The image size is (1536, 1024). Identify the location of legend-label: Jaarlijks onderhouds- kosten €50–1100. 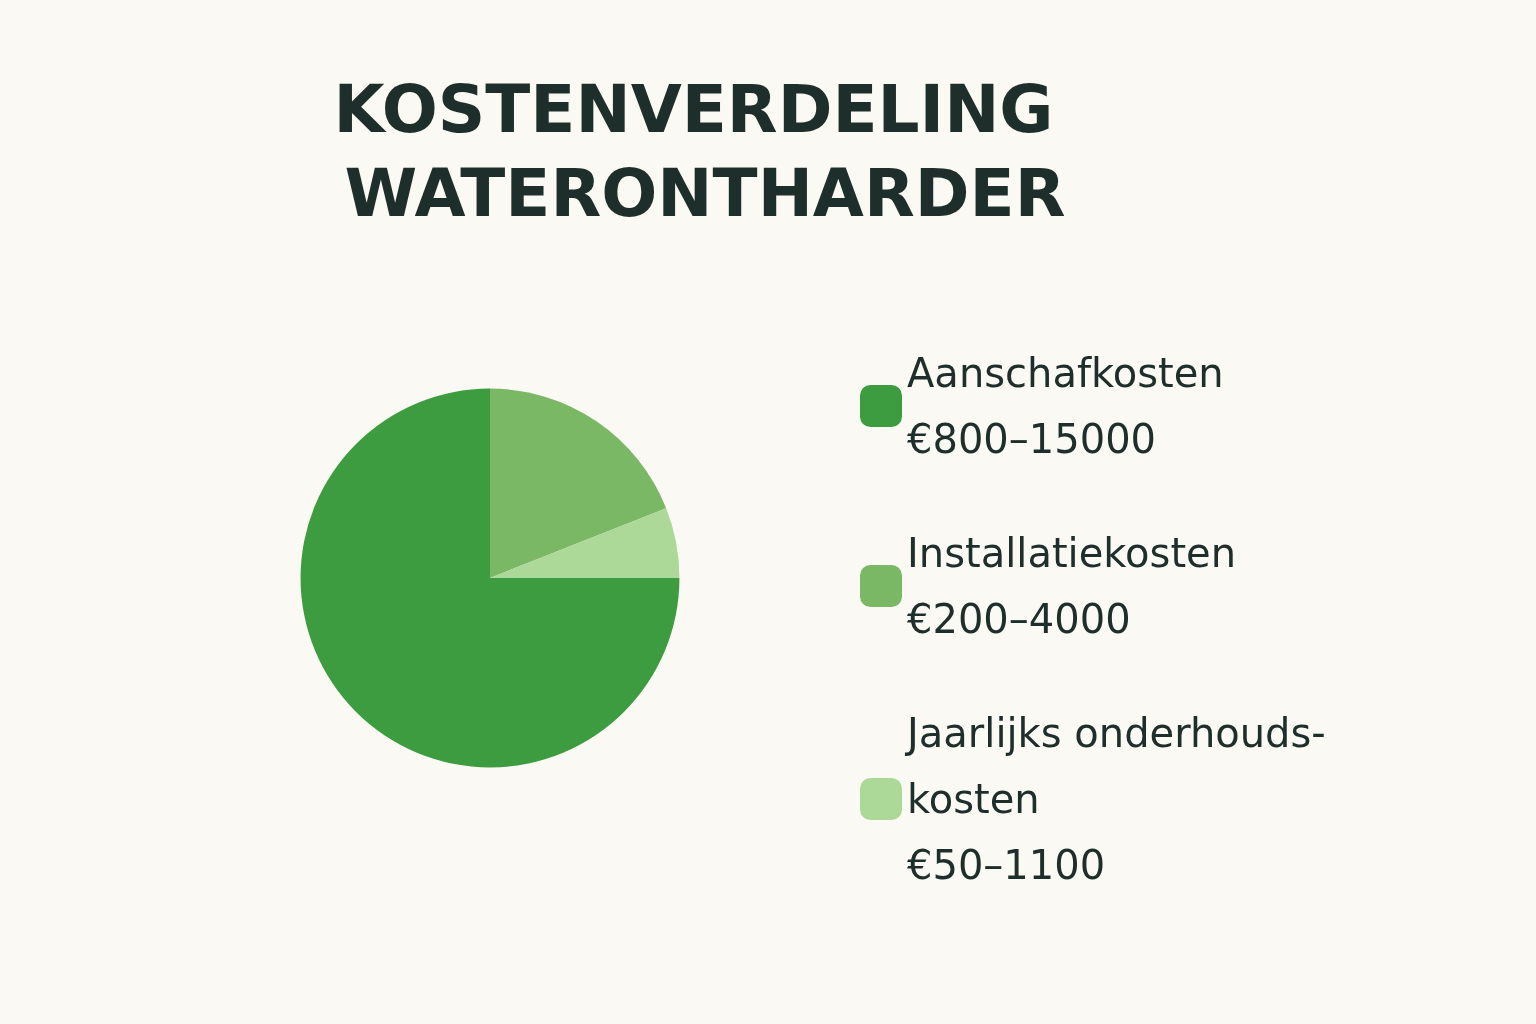
(1115, 799).